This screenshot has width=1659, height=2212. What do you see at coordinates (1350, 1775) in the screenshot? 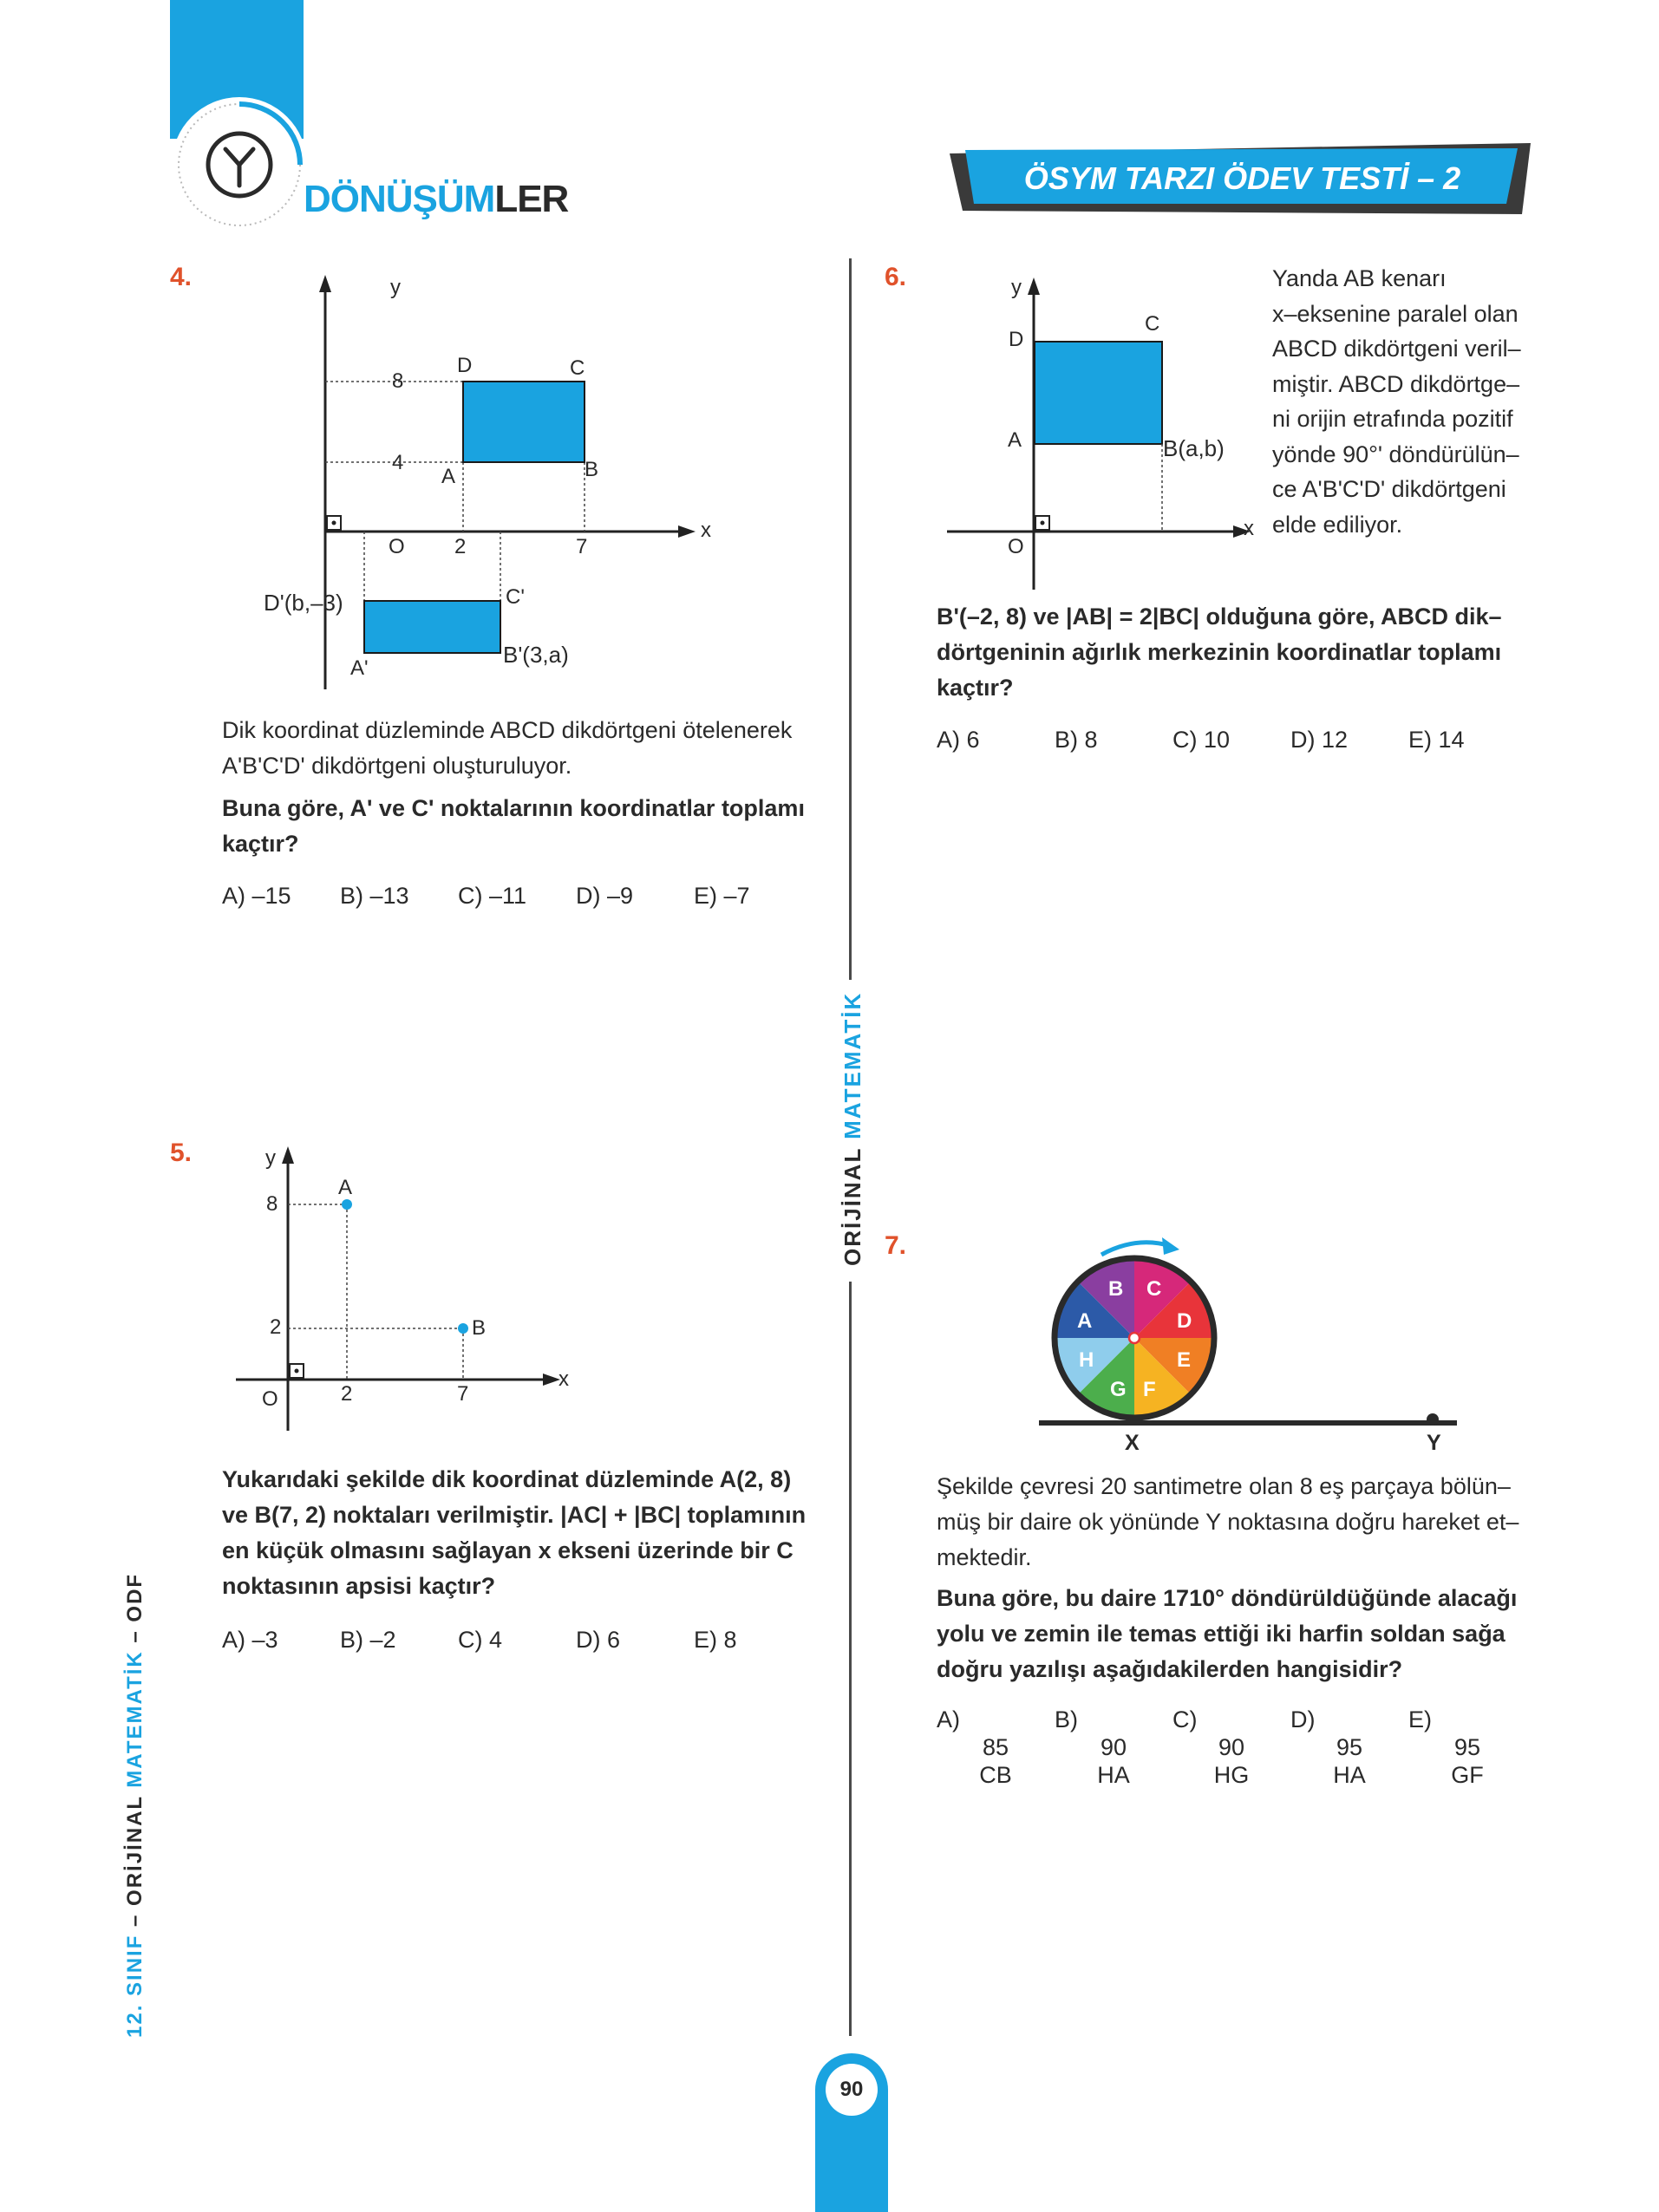
I see `q7-choice-d-bottom: HA` at bounding box center [1350, 1775].